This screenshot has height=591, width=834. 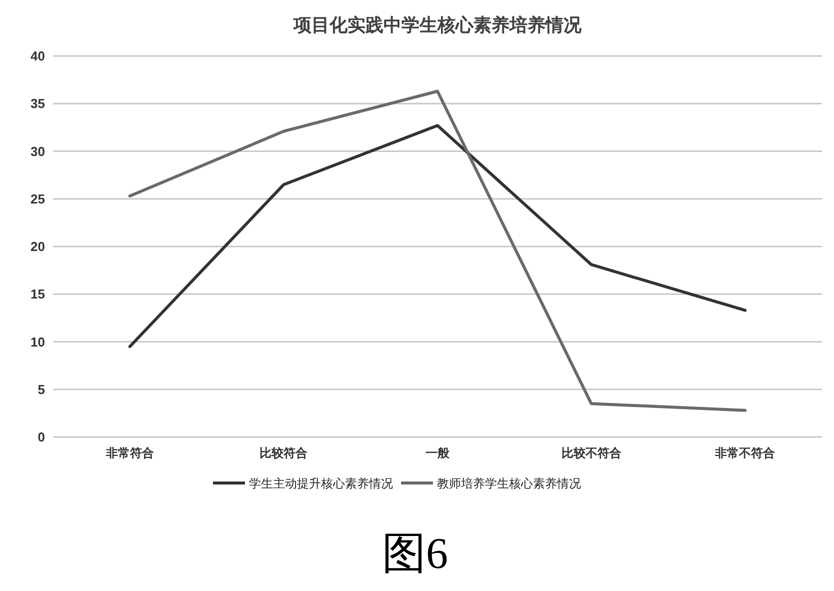 I want to click on y-tick-label: 15, so click(x=37, y=294).